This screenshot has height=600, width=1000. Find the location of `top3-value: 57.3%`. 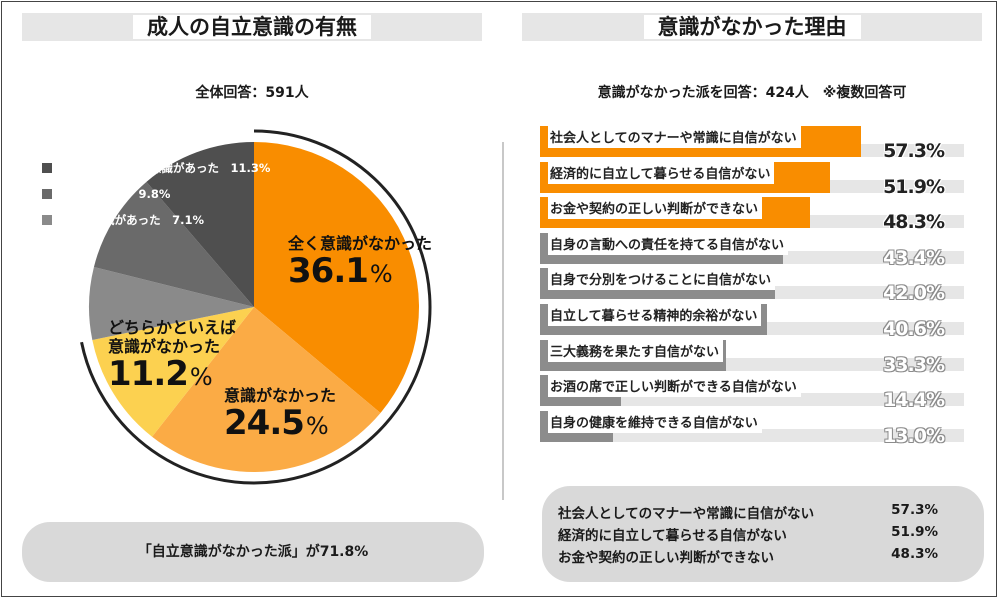

top3-value: 57.3% is located at coordinates (914, 510).